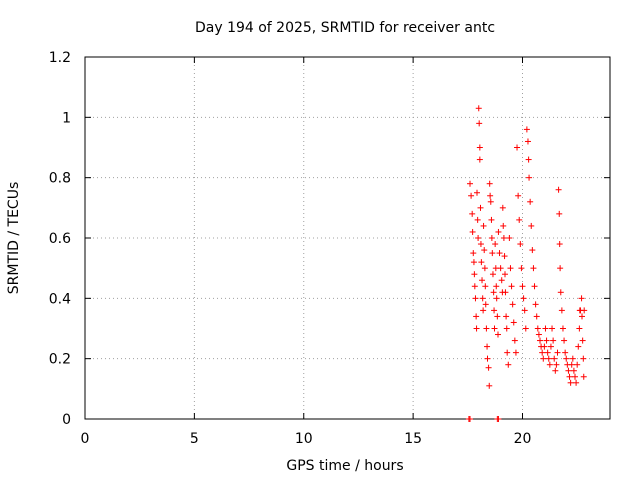 The width and height of the screenshot is (640, 480). I want to click on x-tick-label: 20, so click(523, 439).